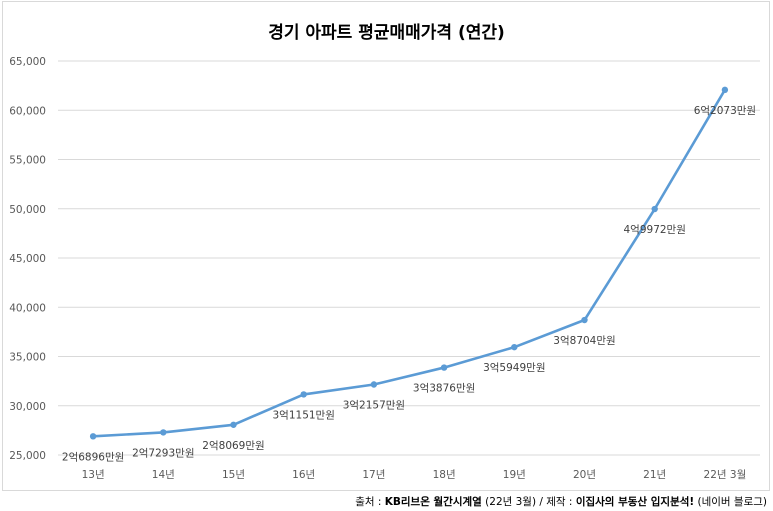 This screenshot has height=511, width=773. What do you see at coordinates (514, 368) in the screenshot?
I see `data-label: 3억5949만원` at bounding box center [514, 368].